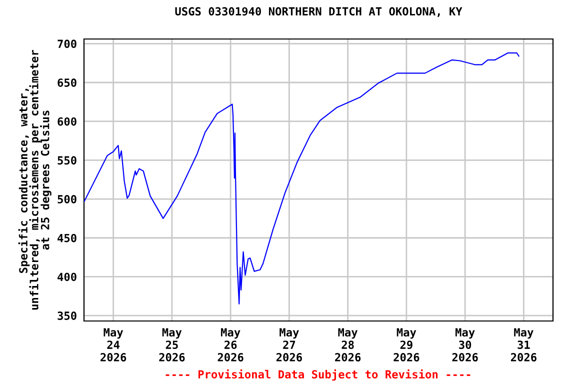  Describe the element at coordinates (113, 345) in the screenshot. I see `x-tick-label: May 24 2026` at that location.